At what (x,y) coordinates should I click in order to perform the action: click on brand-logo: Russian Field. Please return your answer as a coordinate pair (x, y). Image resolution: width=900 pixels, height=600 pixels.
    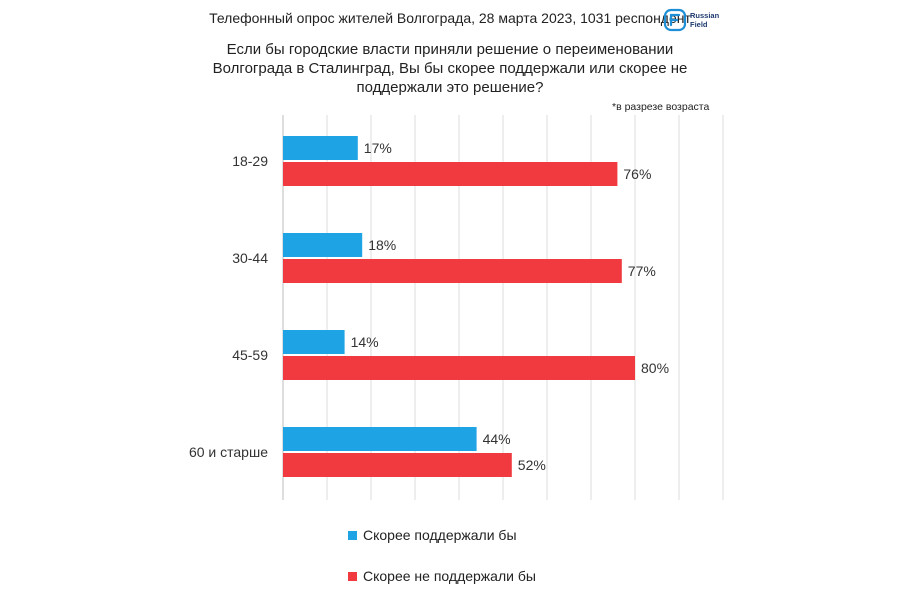
    Looking at the image, I should click on (695, 23).